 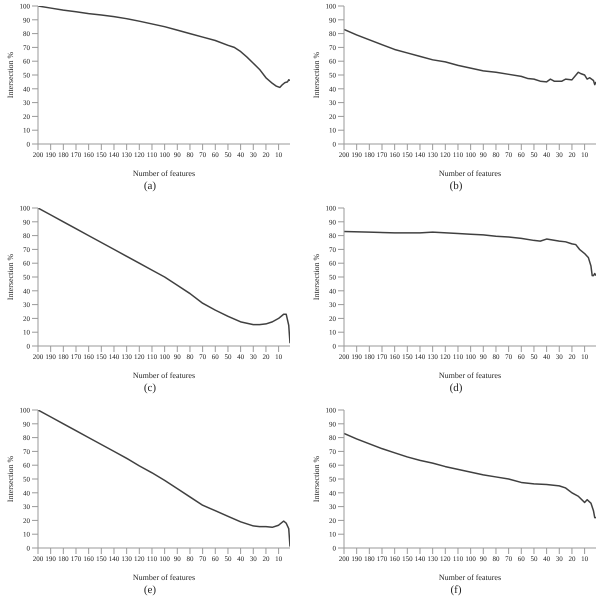 I want to click on text: (b), so click(x=456, y=186).